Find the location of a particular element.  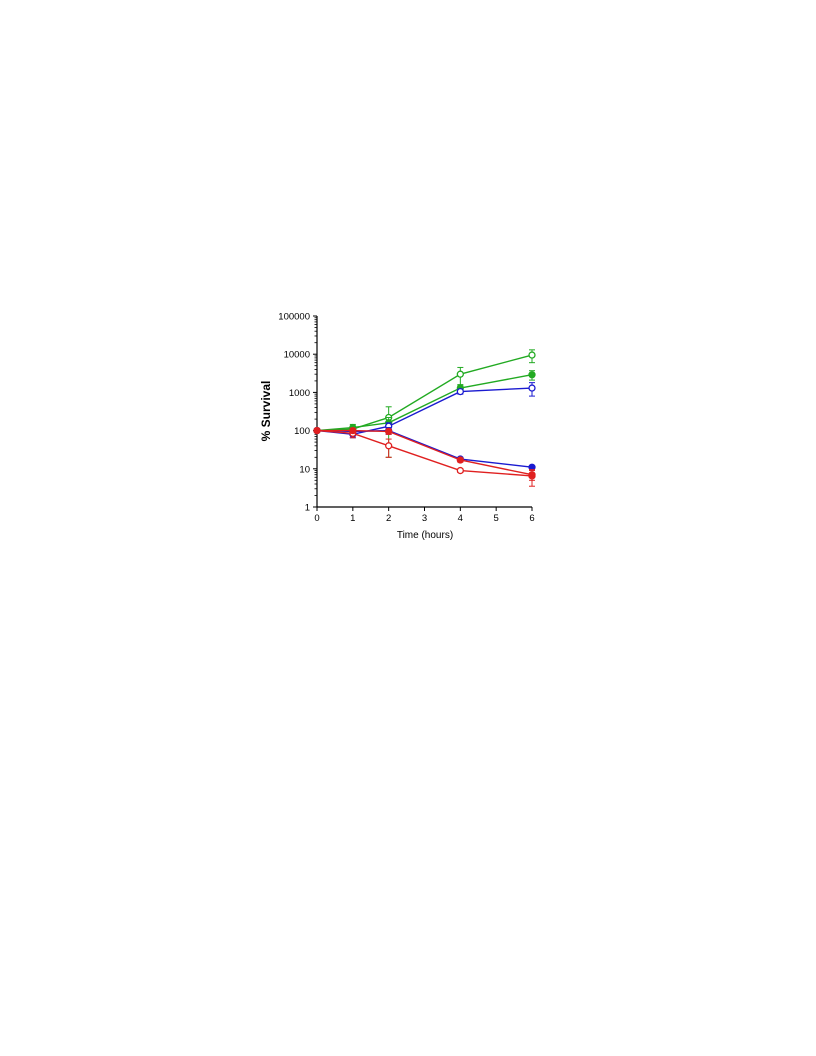

x-tick-label: 3 is located at coordinates (424, 518).